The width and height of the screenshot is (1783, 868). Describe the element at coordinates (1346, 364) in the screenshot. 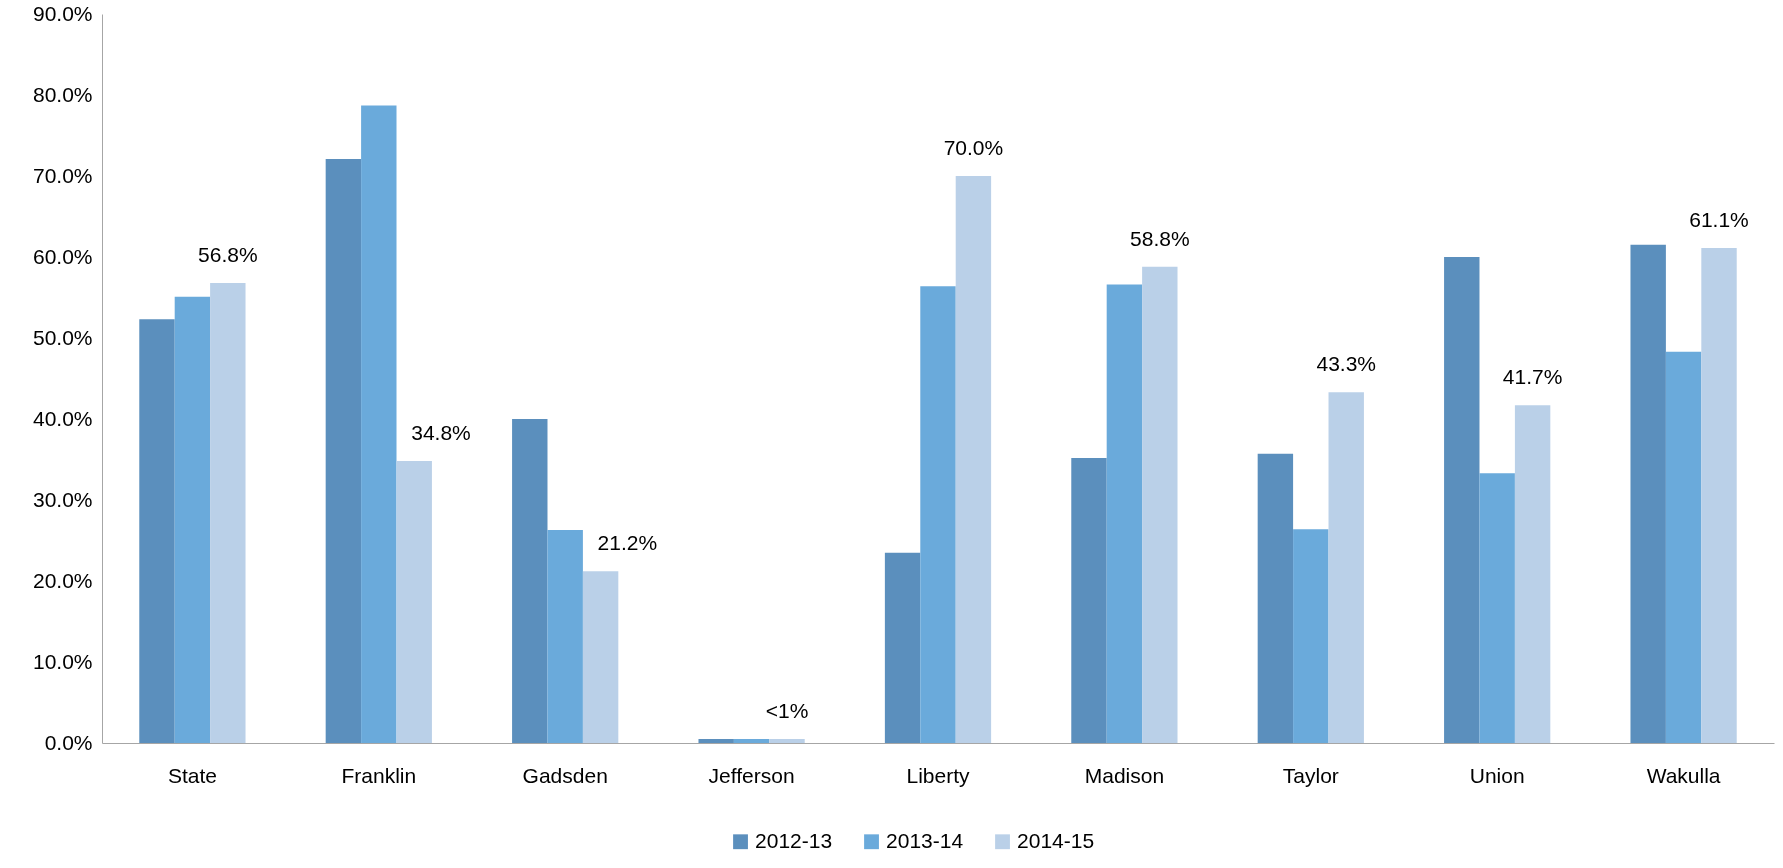

I see `data-label: 43.3%` at that location.